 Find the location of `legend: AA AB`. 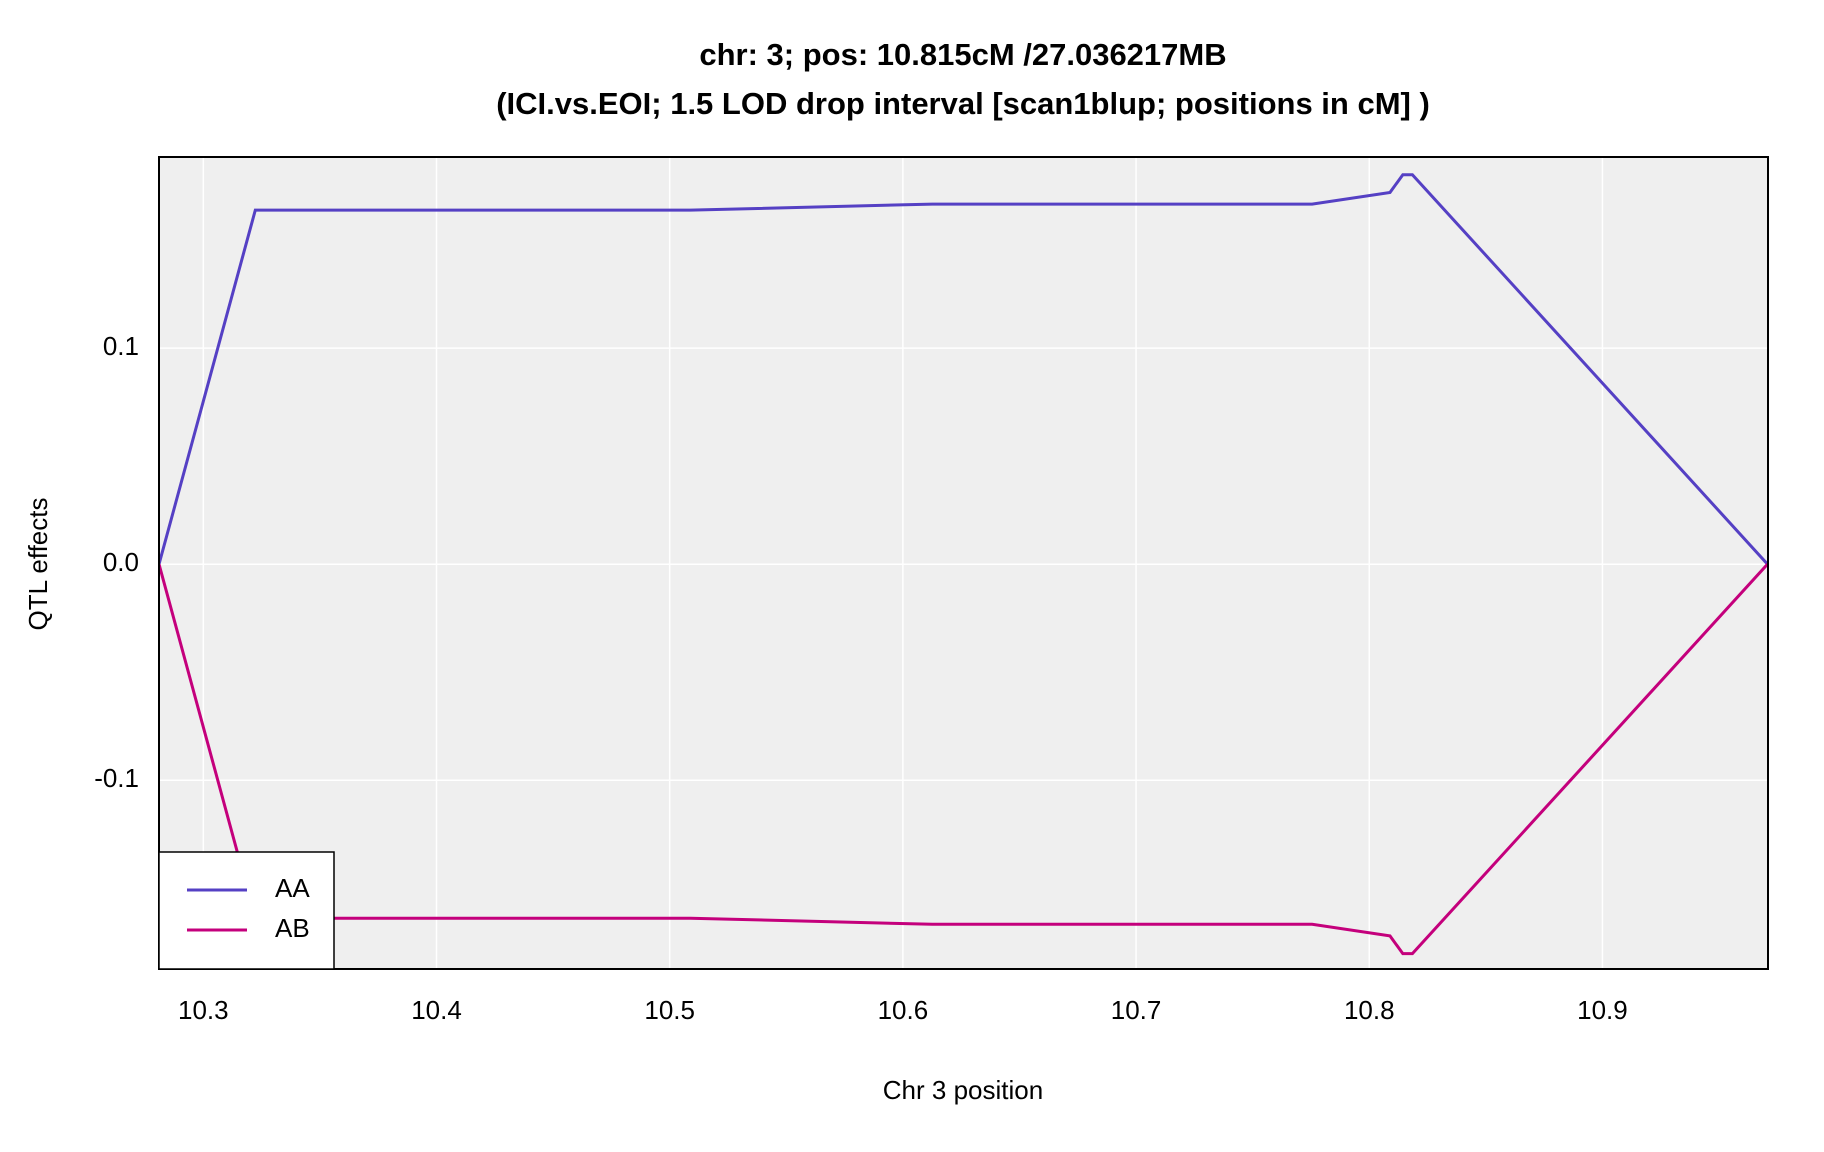

legend: AA AB is located at coordinates (246, 910).